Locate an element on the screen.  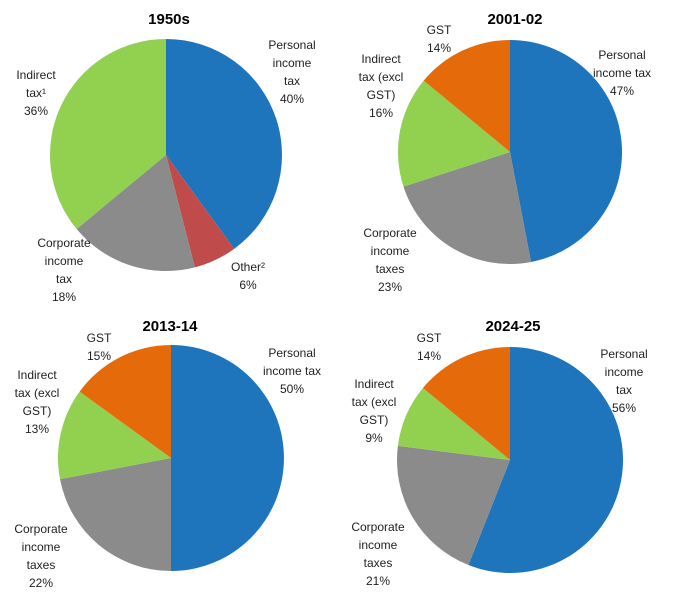
slice-label-indirect-tax: Indirect tax¹ 36% is located at coordinates (43, 93).